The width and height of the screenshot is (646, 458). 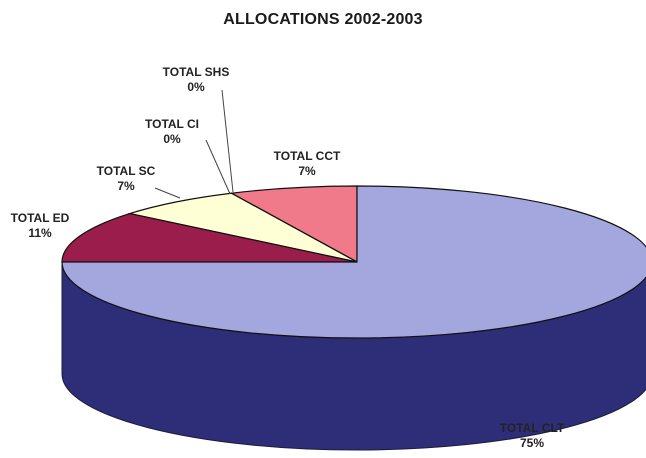 I want to click on leader-line-total-ci, so click(x=218, y=167).